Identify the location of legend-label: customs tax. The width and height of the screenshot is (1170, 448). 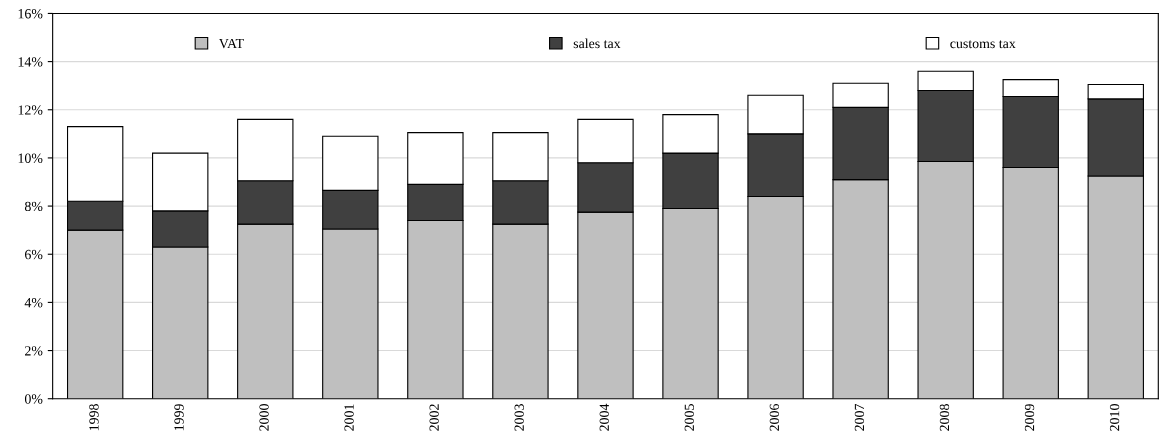
(983, 44).